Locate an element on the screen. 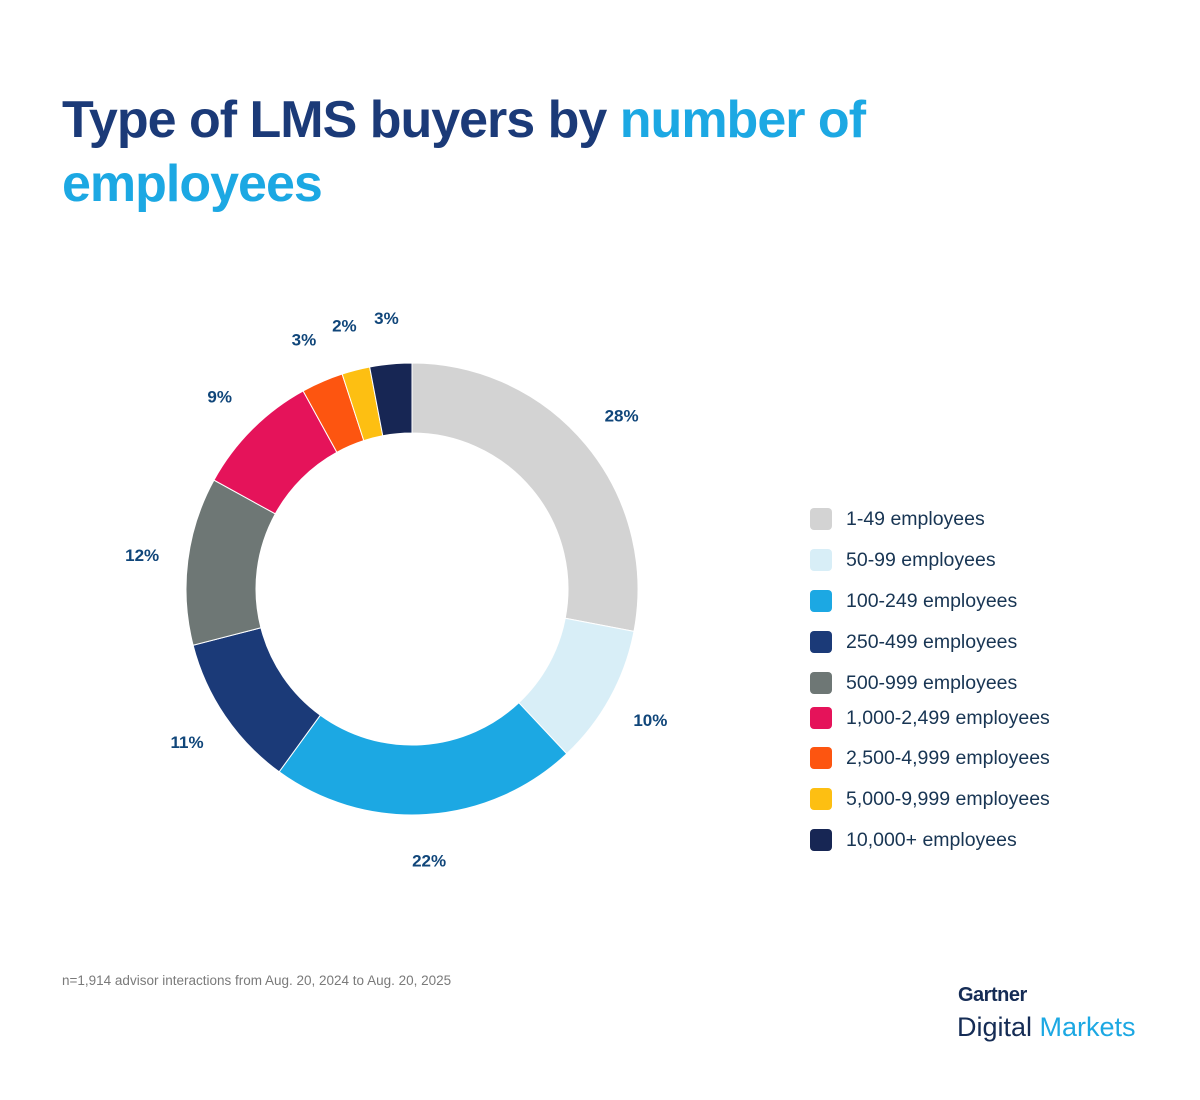 This screenshot has width=1200, height=1100. title-highlight: number of employees is located at coordinates (464, 152).